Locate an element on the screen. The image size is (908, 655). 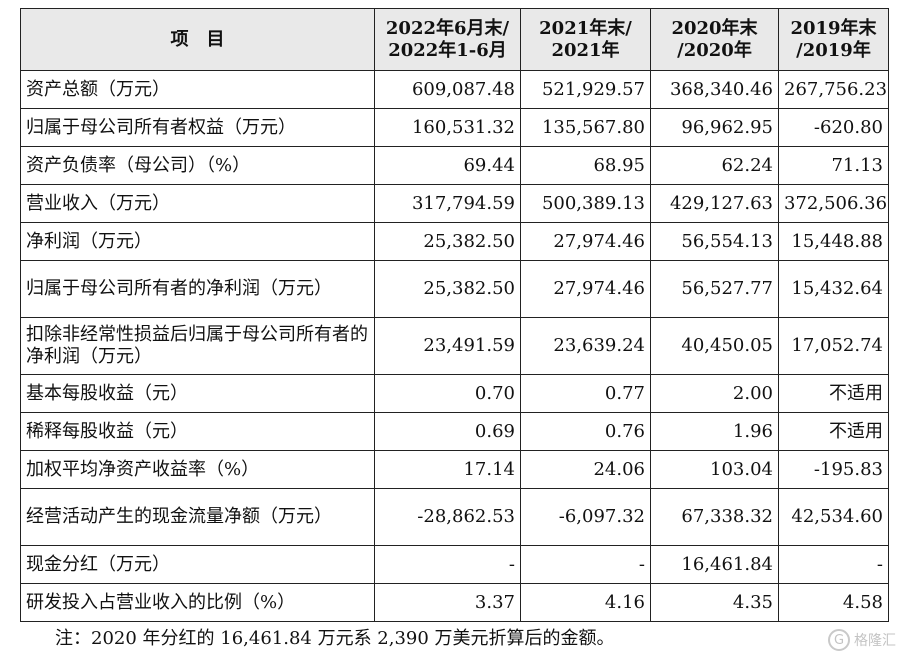
cell-value: 267,756.23 is located at coordinates (833, 89).